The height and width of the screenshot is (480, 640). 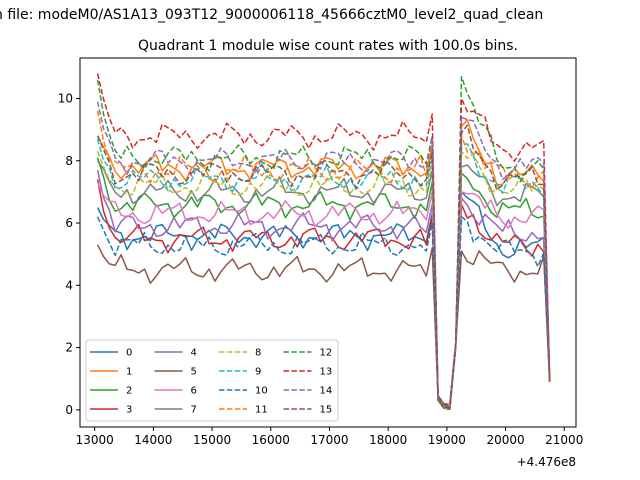 What do you see at coordinates (326, 410) in the screenshot?
I see `legend-label-15: 15` at bounding box center [326, 410].